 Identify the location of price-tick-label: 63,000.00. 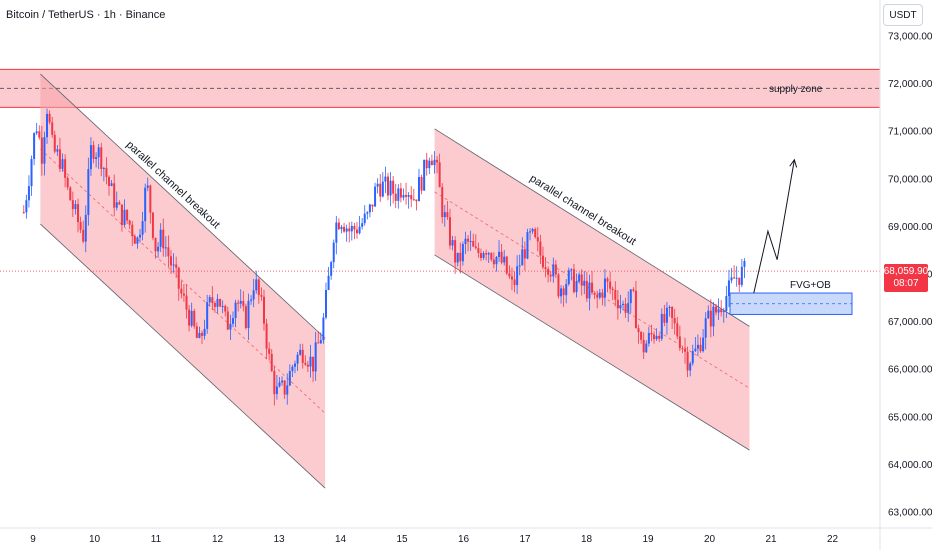
(910, 513).